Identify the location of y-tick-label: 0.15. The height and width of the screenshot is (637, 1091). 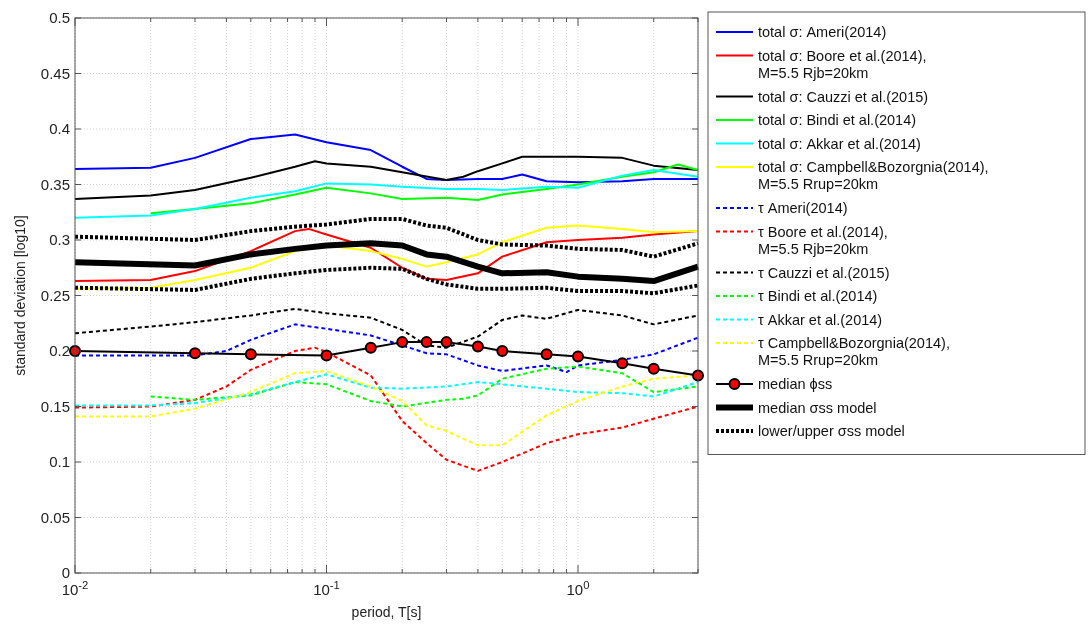
(55, 406).